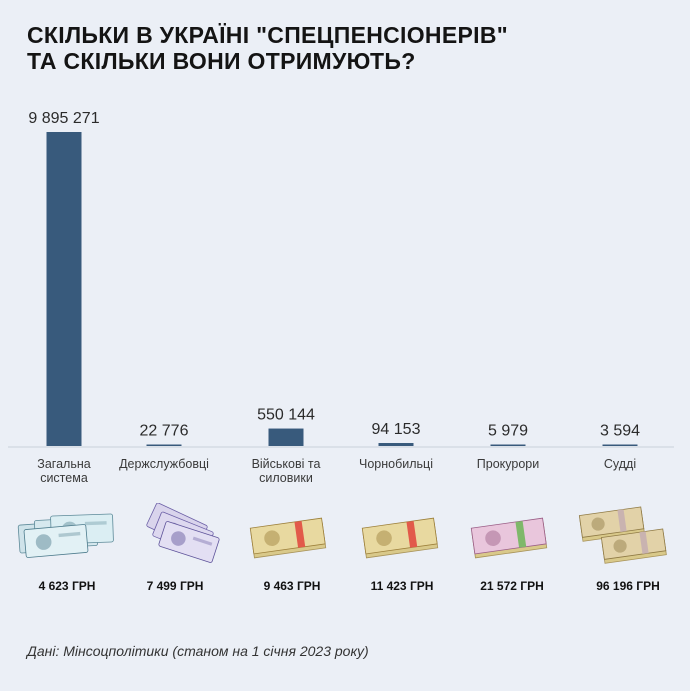 This screenshot has height=691, width=690. I want to click on category-label-4-line-0: Прокурори, so click(508, 464).